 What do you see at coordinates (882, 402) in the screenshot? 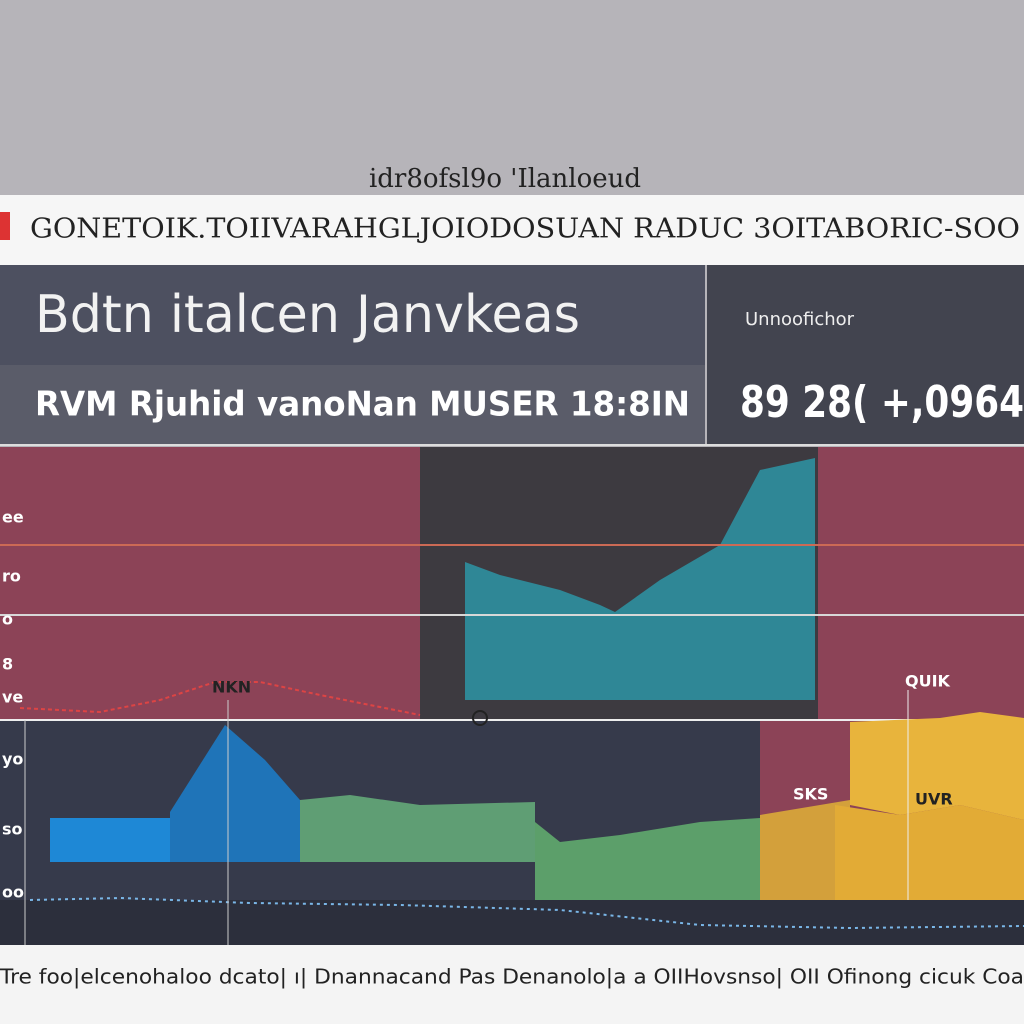
I see `stat-value: 89 28( +,0964` at bounding box center [882, 402].